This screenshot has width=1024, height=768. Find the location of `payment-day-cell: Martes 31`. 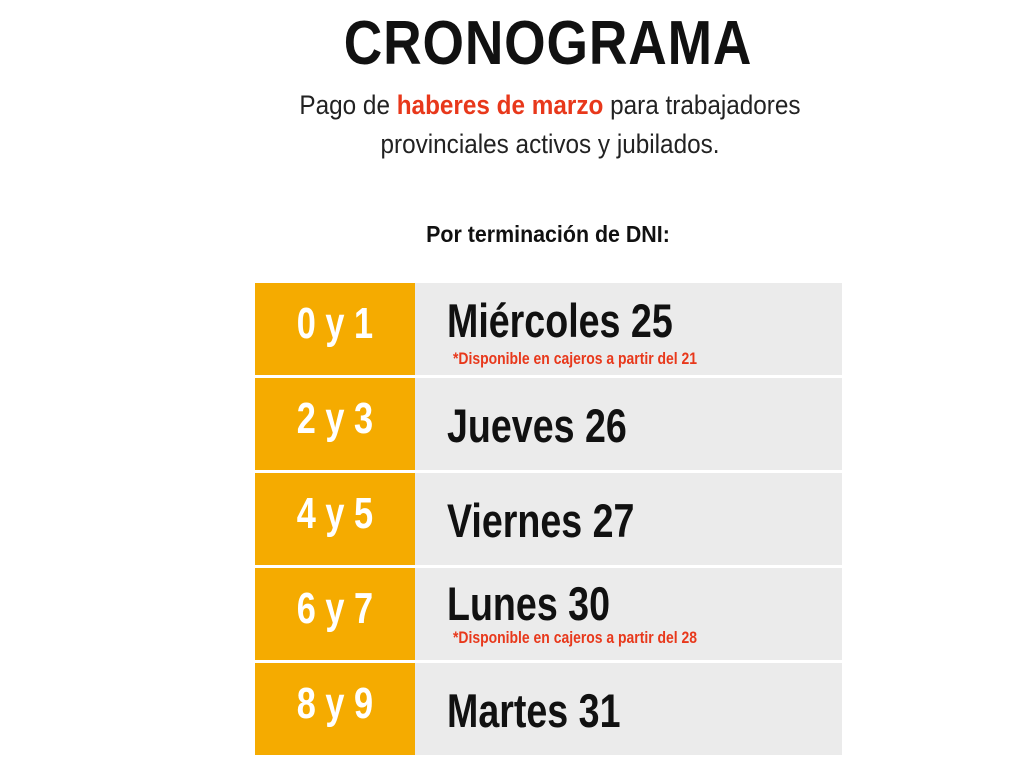

payment-day-cell: Martes 31 is located at coordinates (628, 709).